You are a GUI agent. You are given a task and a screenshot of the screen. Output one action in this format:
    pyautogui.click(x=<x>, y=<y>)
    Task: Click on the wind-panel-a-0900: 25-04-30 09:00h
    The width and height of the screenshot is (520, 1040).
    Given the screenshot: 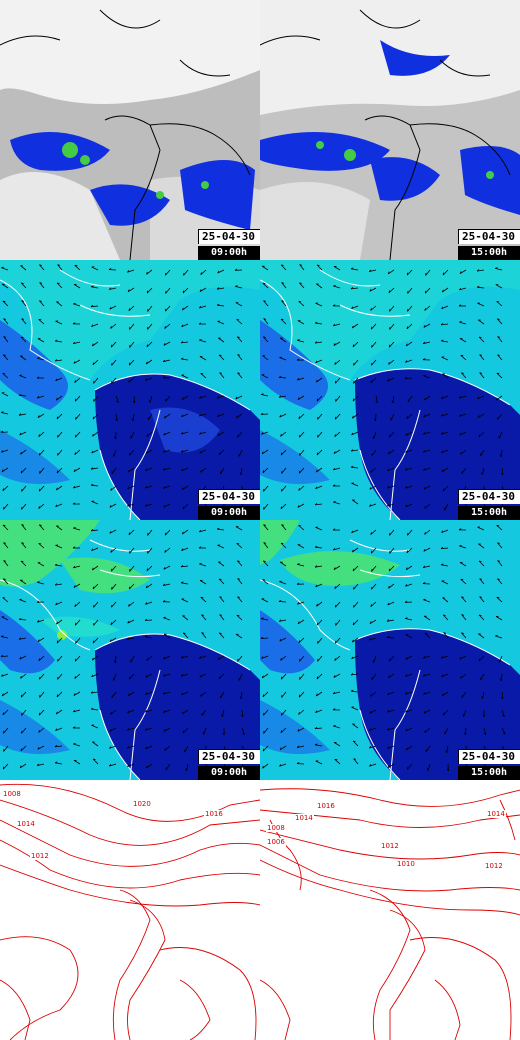 What is the action you would take?
    pyautogui.click(x=130, y=390)
    